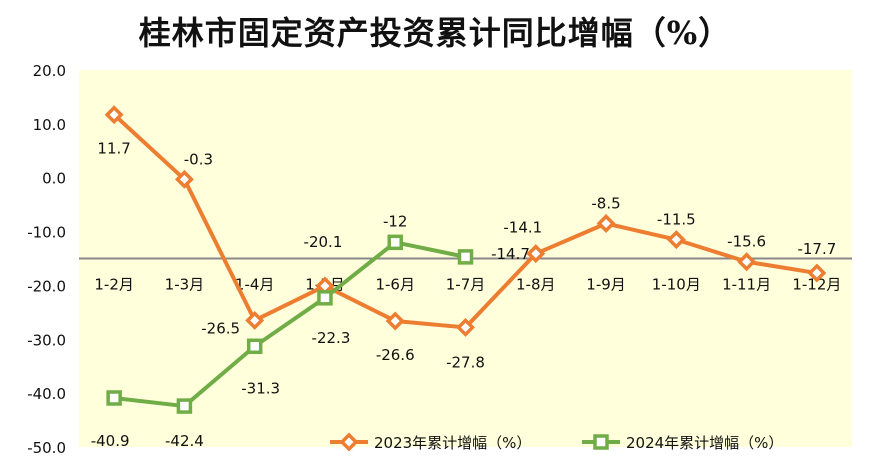 Image resolution: width=870 pixels, height=468 pixels. What do you see at coordinates (510, 254) in the screenshot?
I see `data-label: -14.7` at bounding box center [510, 254].